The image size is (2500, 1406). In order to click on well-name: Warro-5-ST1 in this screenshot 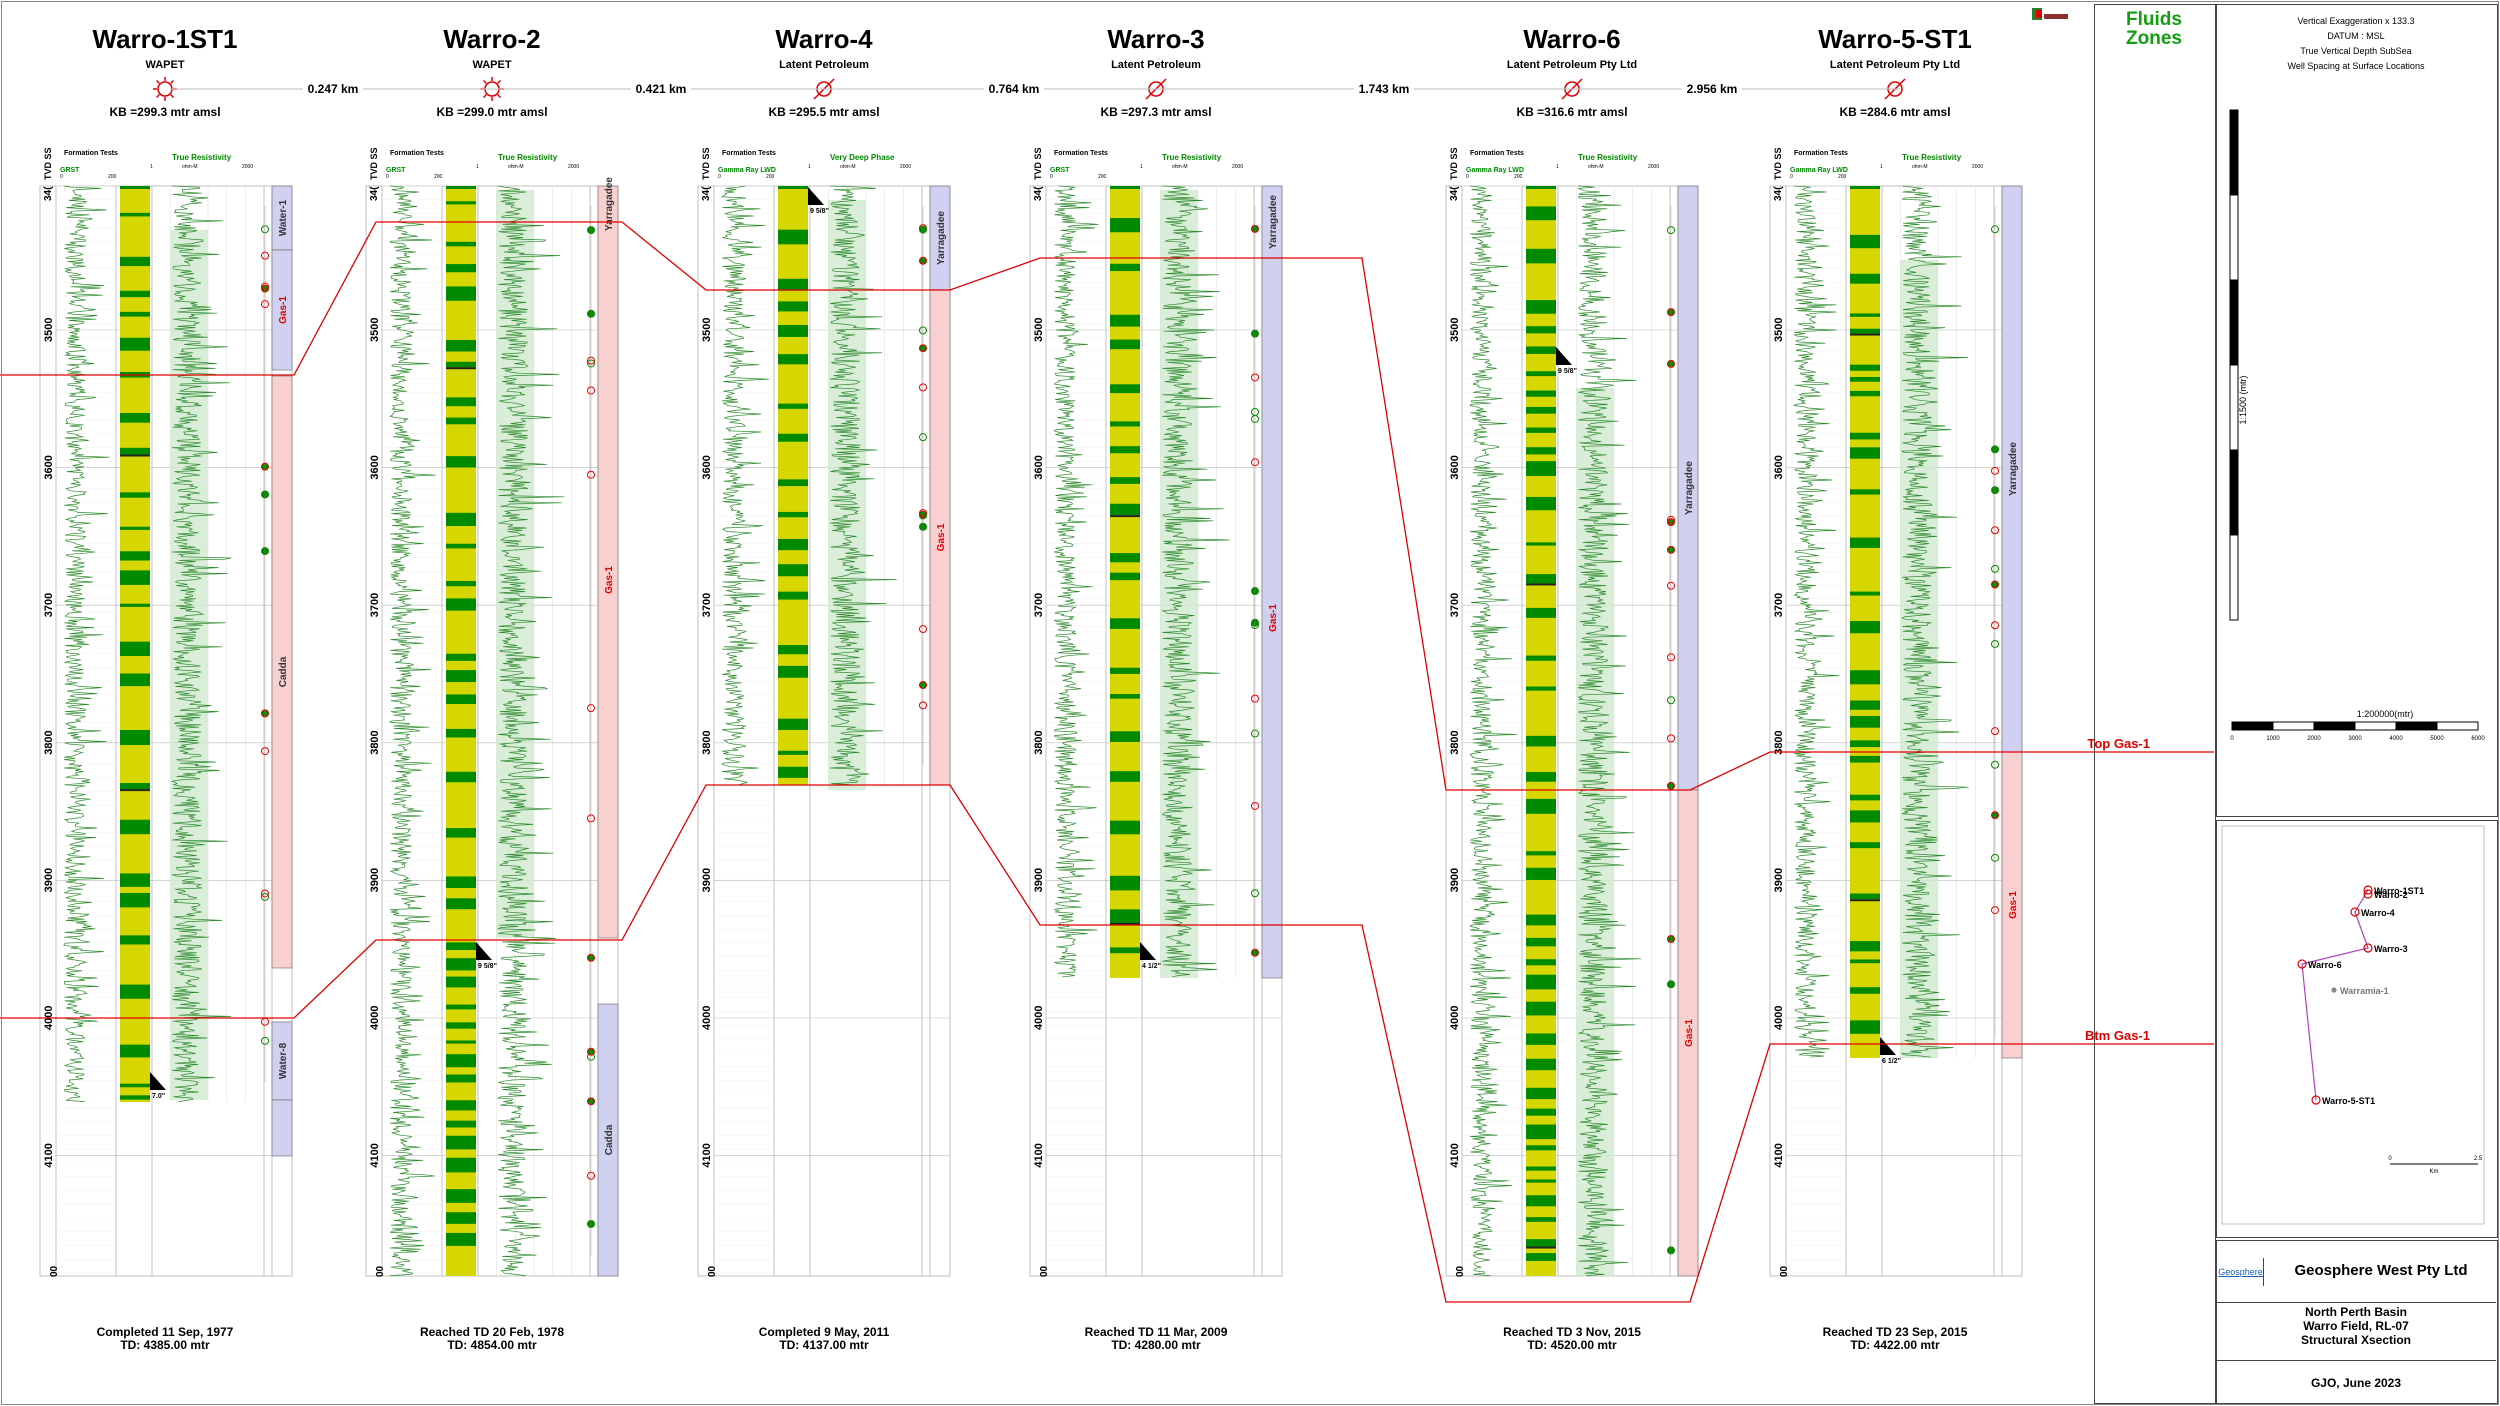, I will do `click(1895, 39)`.